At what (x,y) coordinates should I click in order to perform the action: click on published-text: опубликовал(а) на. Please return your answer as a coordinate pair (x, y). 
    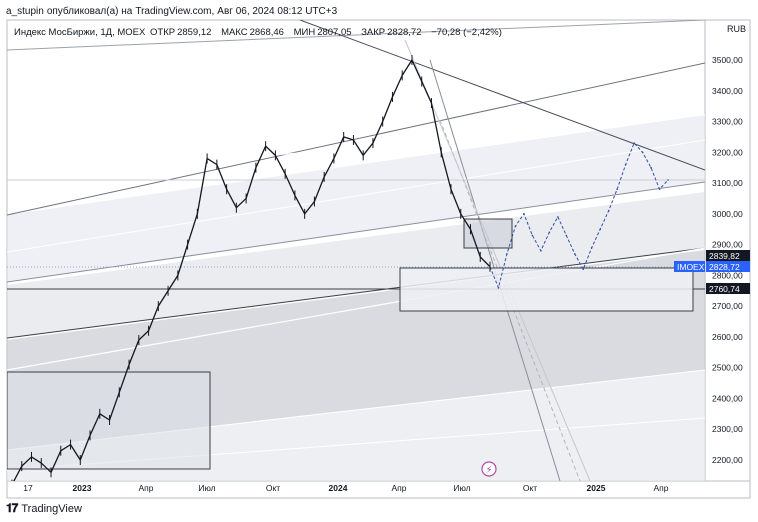
    Looking at the image, I should click on (89, 11).